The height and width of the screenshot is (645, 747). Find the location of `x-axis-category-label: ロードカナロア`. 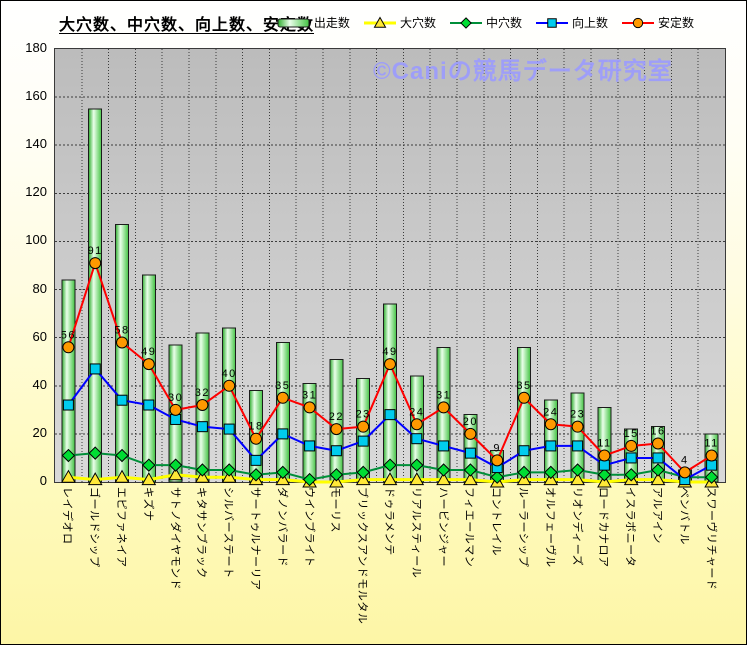

x-axis-category-label: ロードカナロア is located at coordinates (603, 527).